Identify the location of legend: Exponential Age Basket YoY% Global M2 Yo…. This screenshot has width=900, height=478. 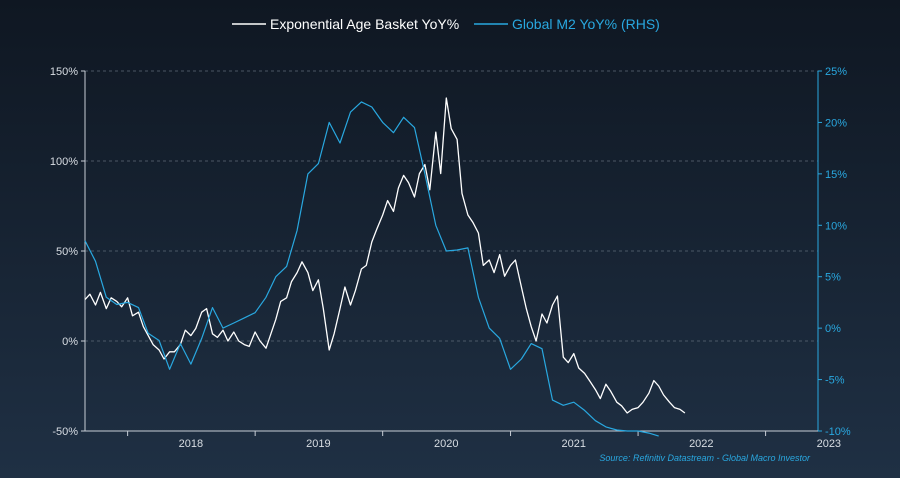
(446, 24).